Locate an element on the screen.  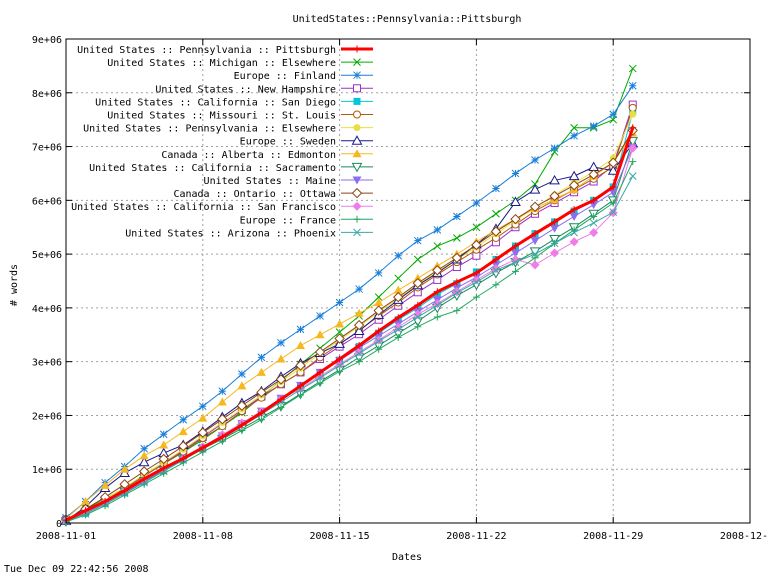
legend-item: Europe :: France is located at coordinates (306, 220).